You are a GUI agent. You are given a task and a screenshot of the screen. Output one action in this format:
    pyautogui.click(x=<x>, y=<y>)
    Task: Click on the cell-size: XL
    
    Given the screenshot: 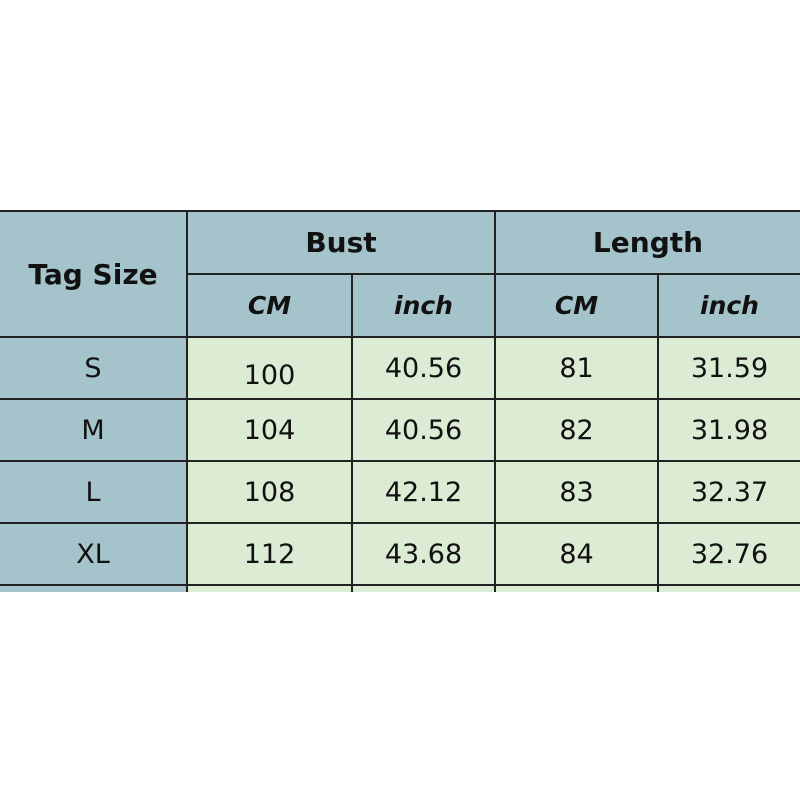 What is the action you would take?
    pyautogui.click(x=94, y=555)
    